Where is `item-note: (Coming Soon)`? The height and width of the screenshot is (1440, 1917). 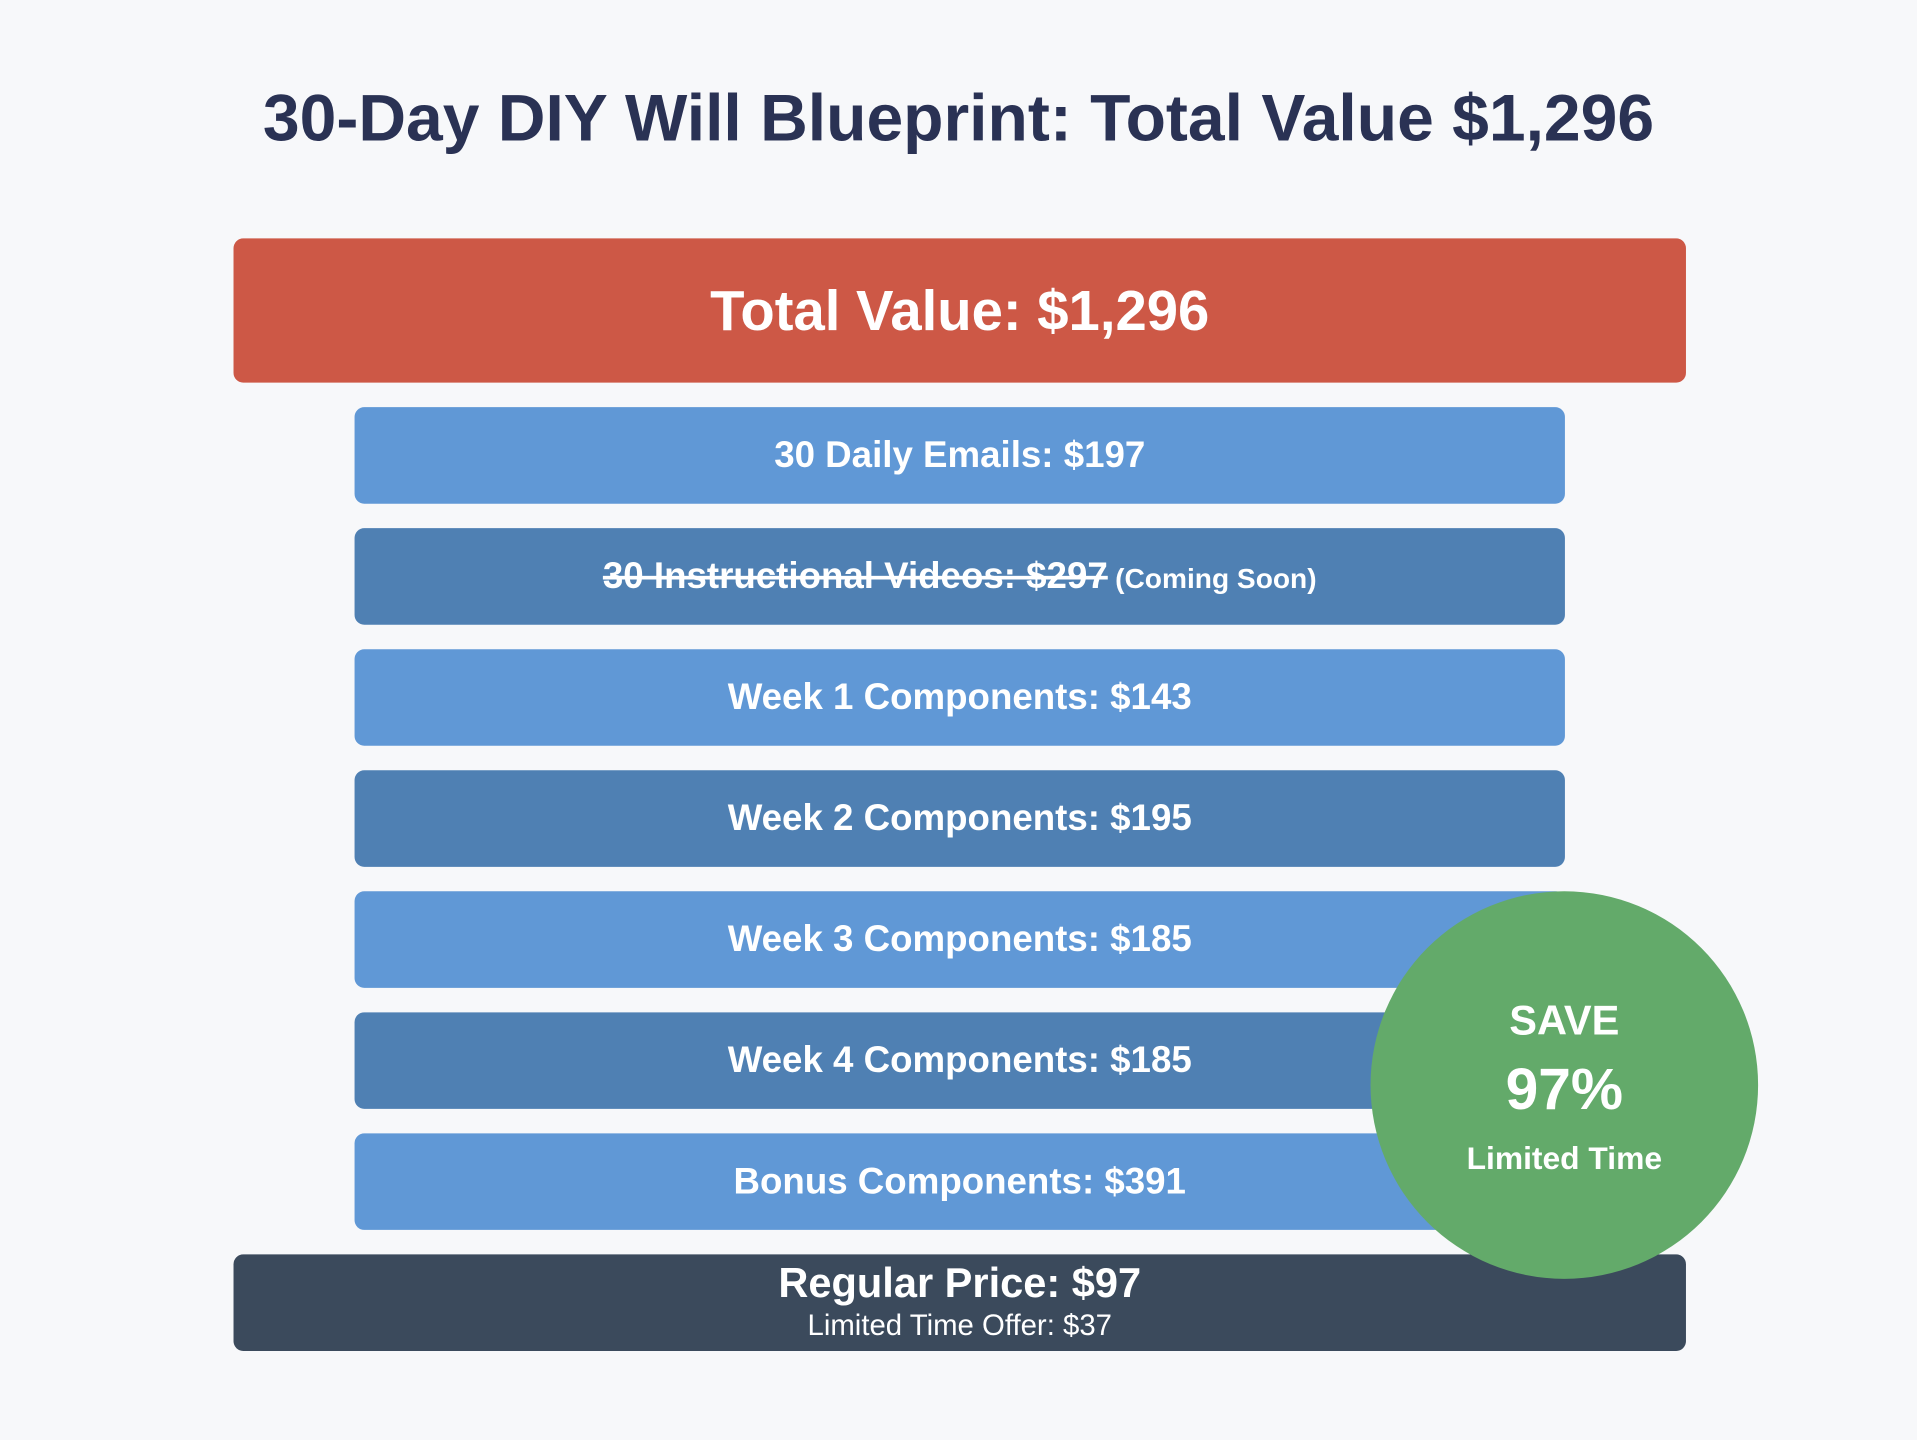 item-note: (Coming Soon) is located at coordinates (1216, 578).